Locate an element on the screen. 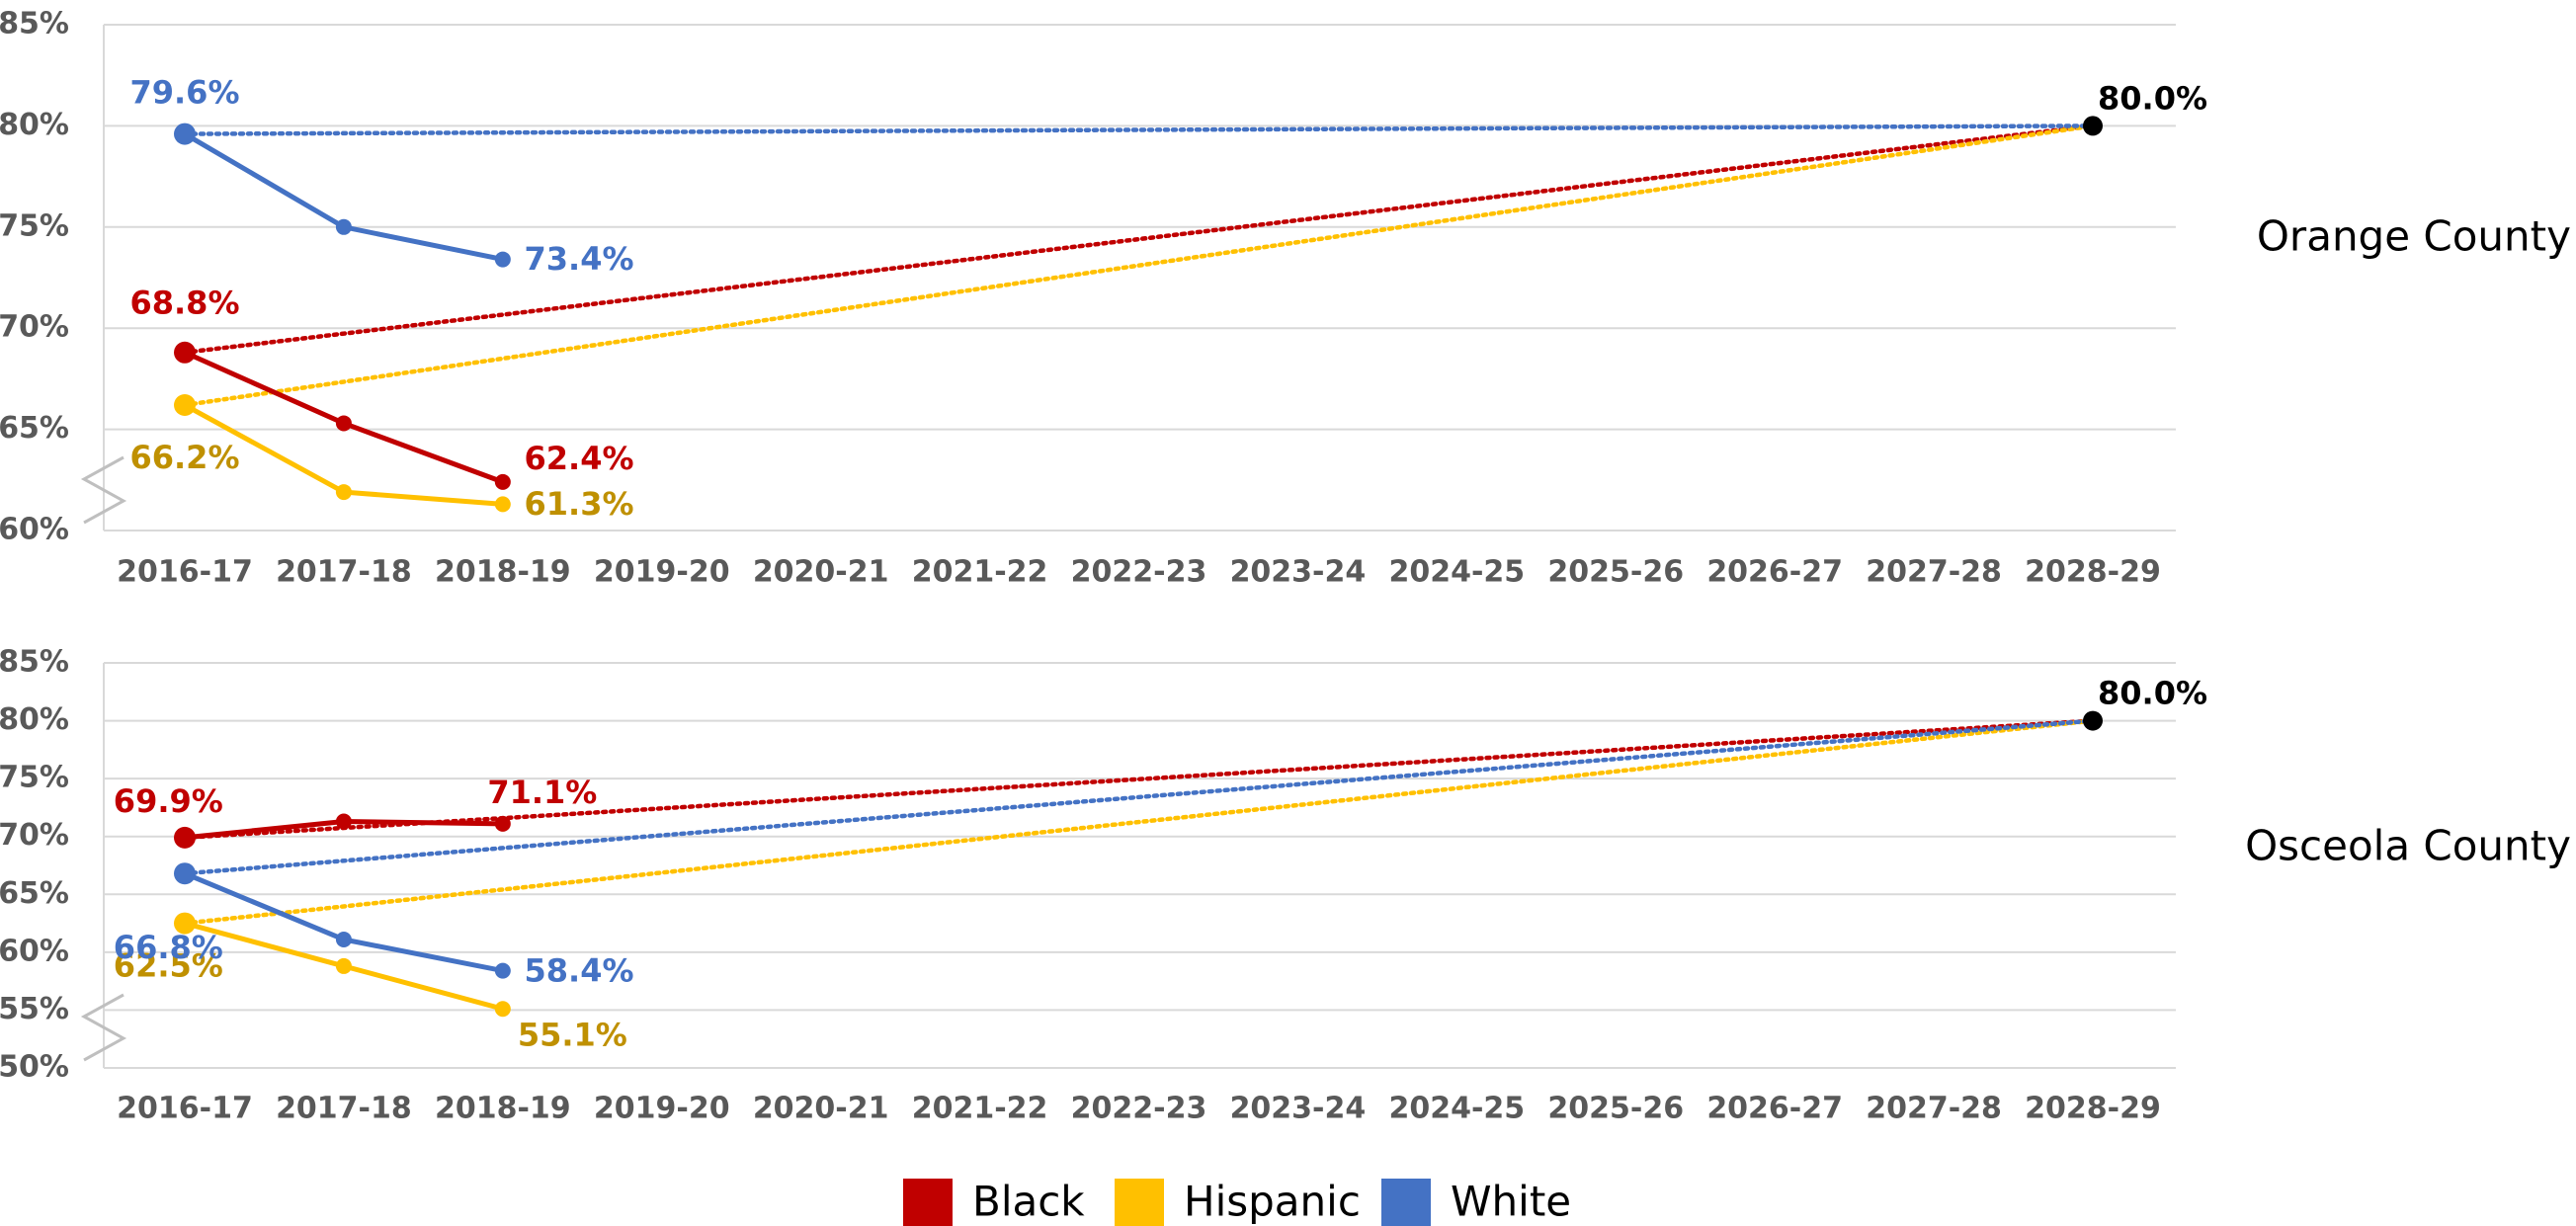 The width and height of the screenshot is (2576, 1226). data-label: 71.1% is located at coordinates (542, 793).